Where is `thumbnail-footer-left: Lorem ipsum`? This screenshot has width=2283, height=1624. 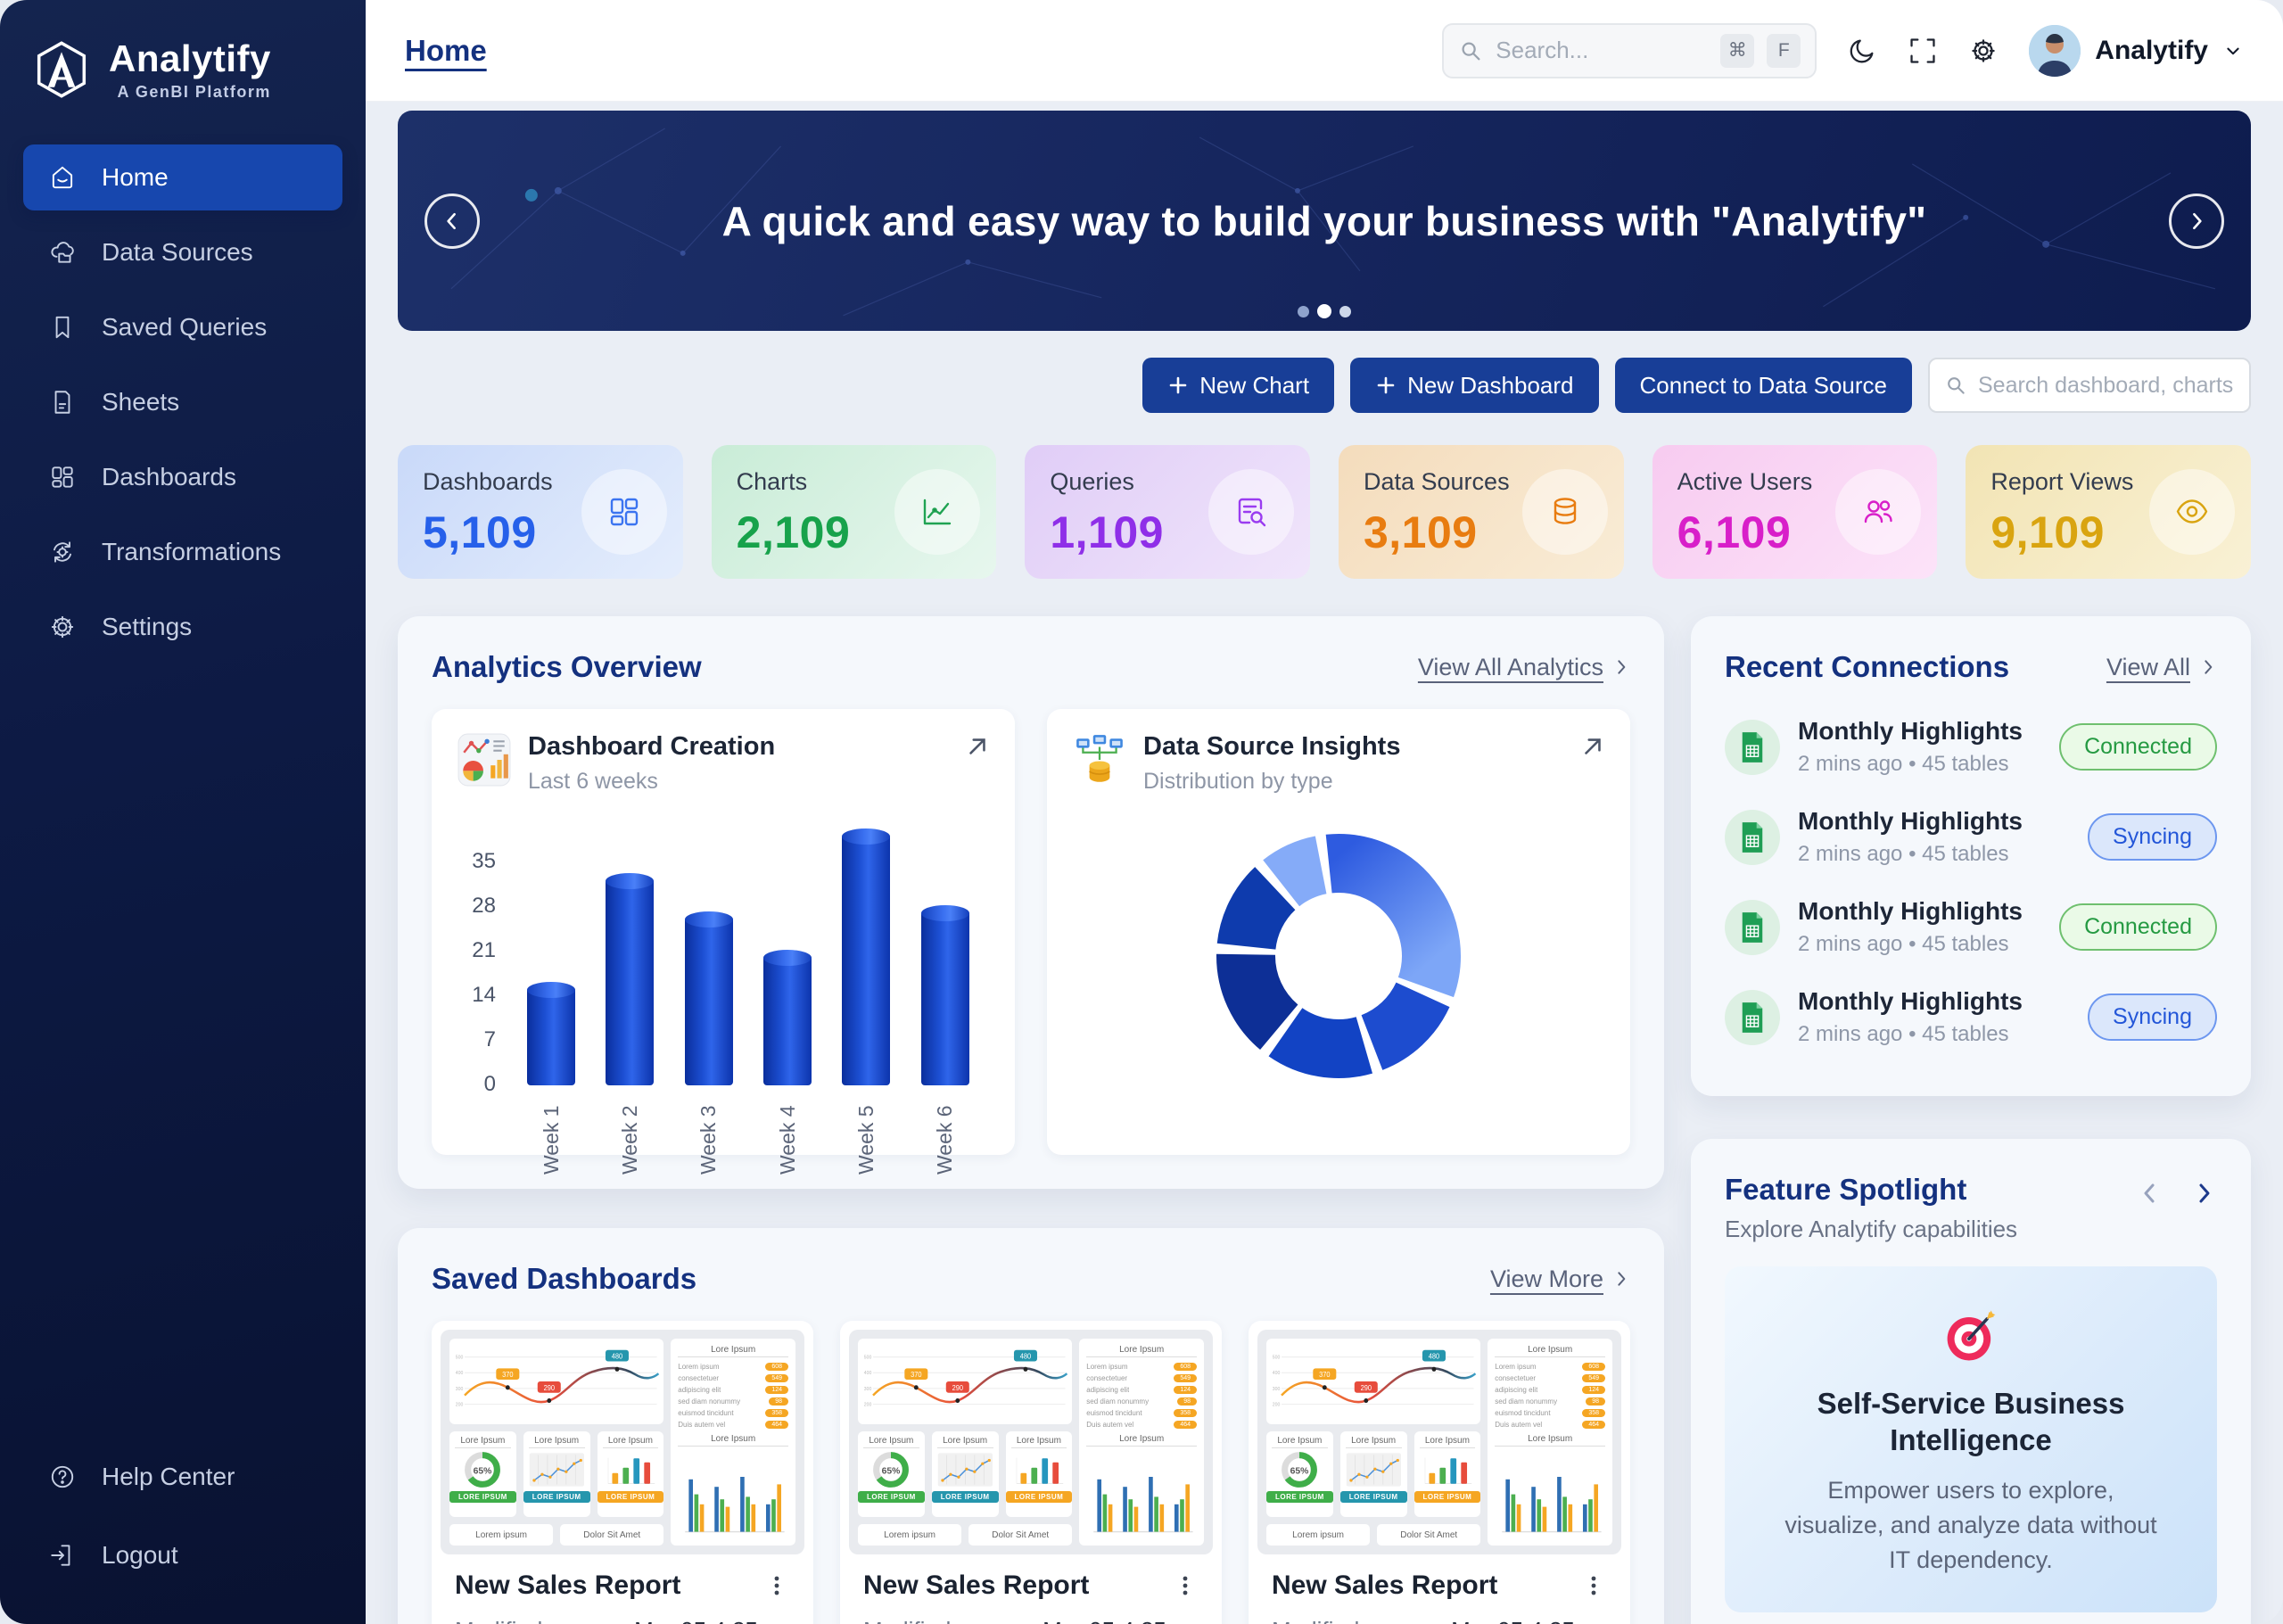 thumbnail-footer-left: Lorem ipsum is located at coordinates (910, 1535).